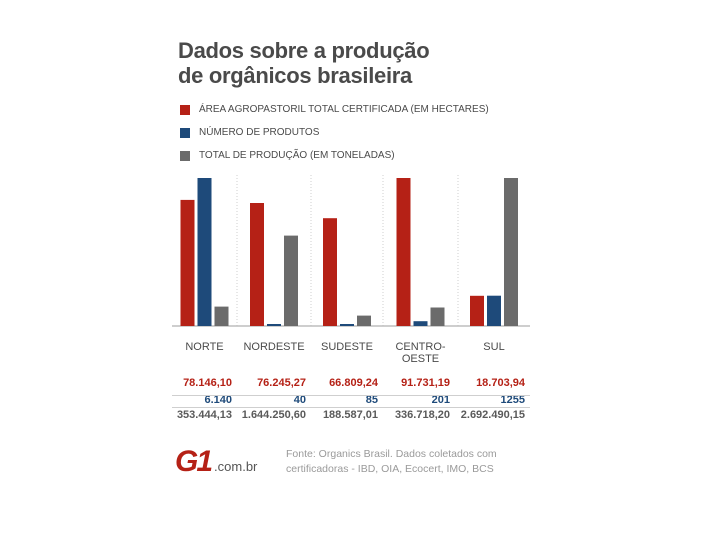  Describe the element at coordinates (420, 347) in the screenshot. I see `category-label-line1: CENTRO-` at that location.